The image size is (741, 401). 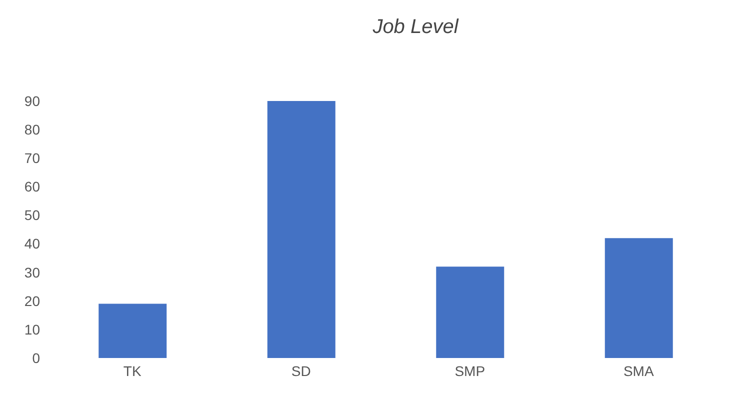 What do you see at coordinates (32, 130) in the screenshot?
I see `y-tick-label: 80` at bounding box center [32, 130].